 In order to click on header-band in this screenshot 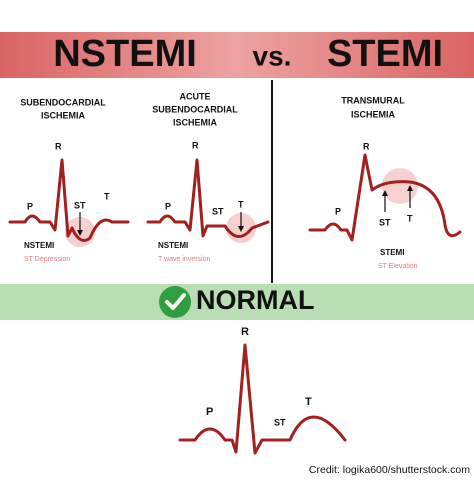, I will do `click(237, 55)`.